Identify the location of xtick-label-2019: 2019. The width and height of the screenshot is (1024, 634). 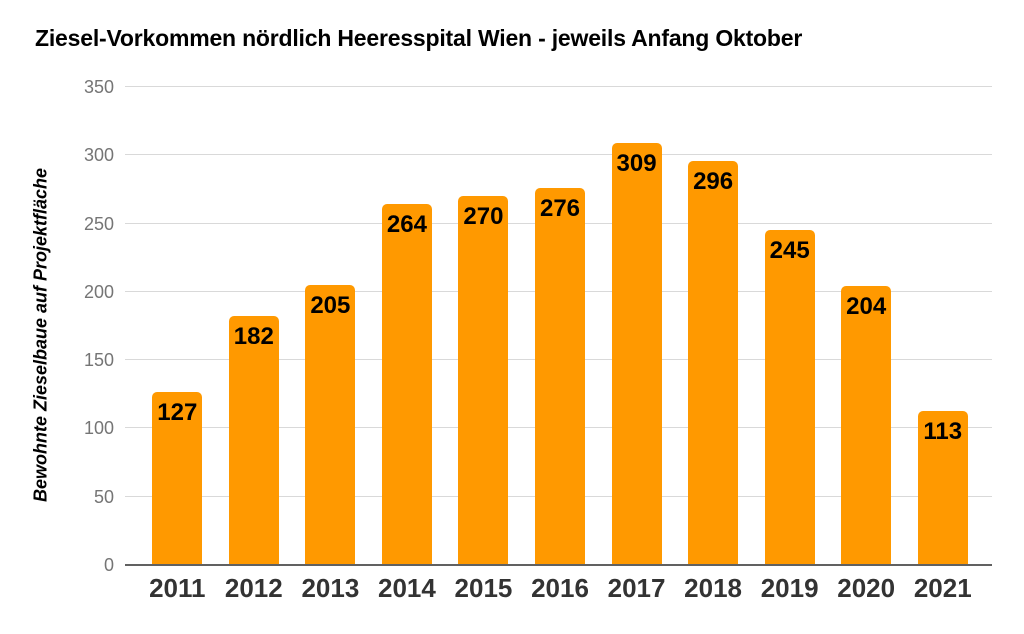
(789, 588).